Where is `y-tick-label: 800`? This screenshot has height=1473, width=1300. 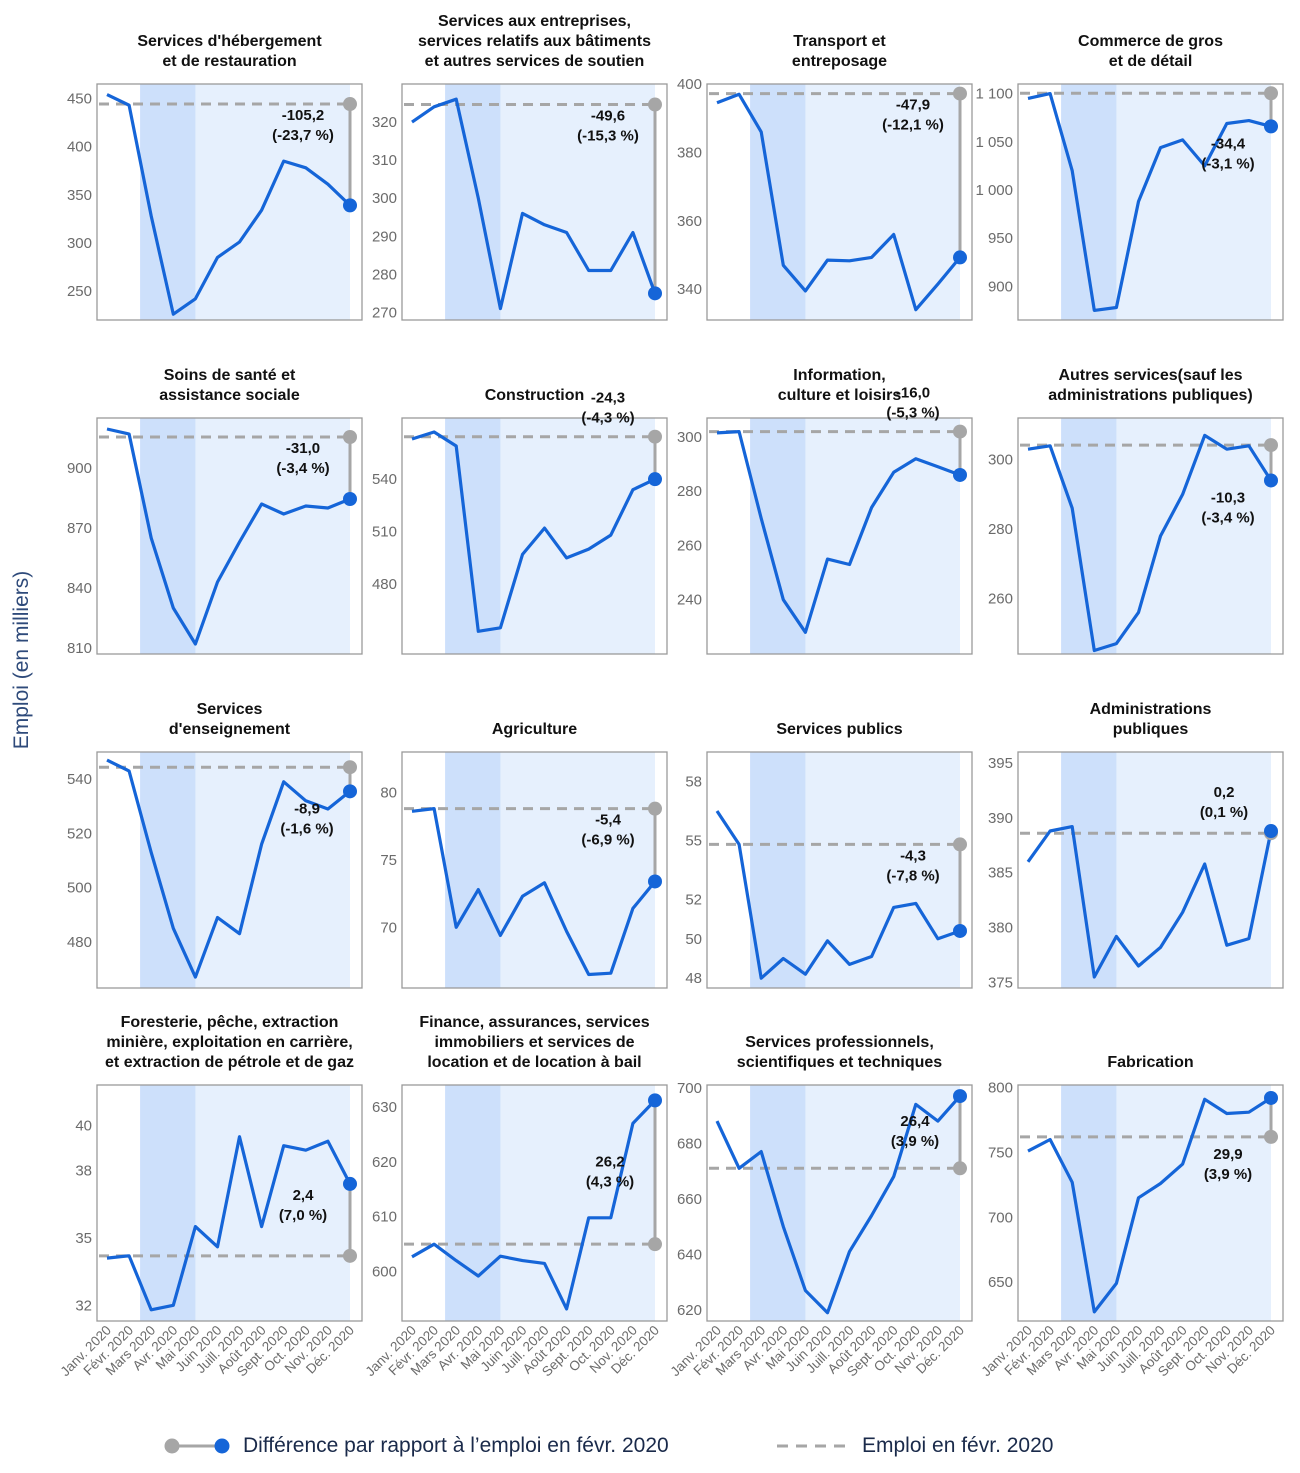
y-tick-label: 800 is located at coordinates (1000, 1088).